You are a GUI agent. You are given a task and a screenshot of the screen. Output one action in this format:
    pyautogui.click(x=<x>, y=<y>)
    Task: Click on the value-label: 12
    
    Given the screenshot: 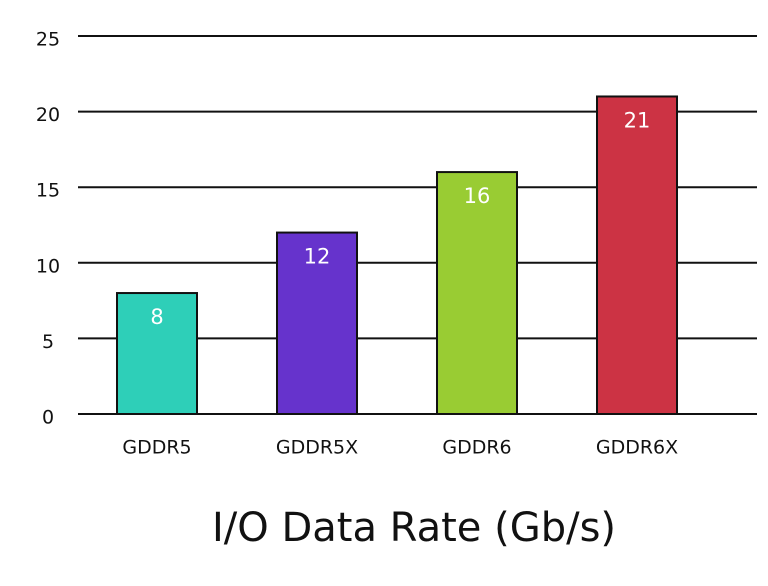 What is the action you would take?
    pyautogui.click(x=317, y=257)
    